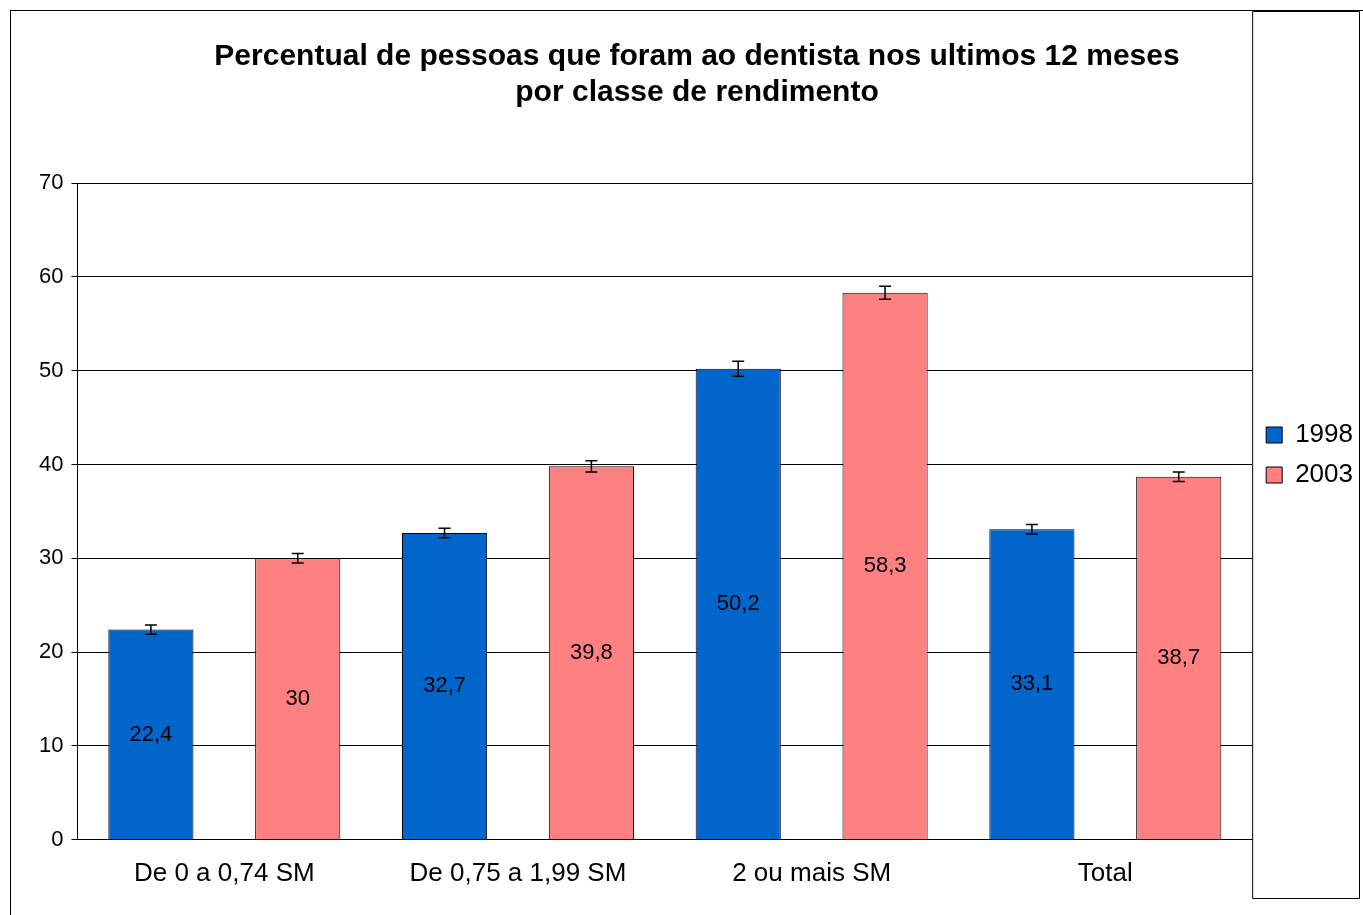 The image size is (1363, 915). What do you see at coordinates (297, 697) in the screenshot?
I see `data-label: 30` at bounding box center [297, 697].